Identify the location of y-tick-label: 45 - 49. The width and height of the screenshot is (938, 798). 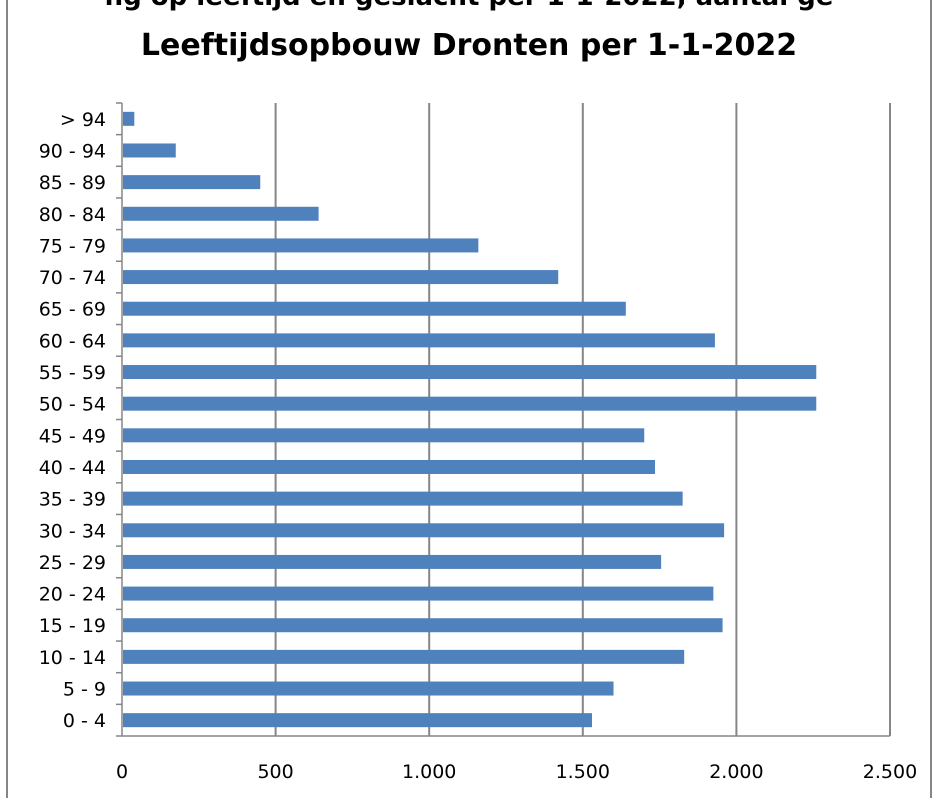
(72, 436).